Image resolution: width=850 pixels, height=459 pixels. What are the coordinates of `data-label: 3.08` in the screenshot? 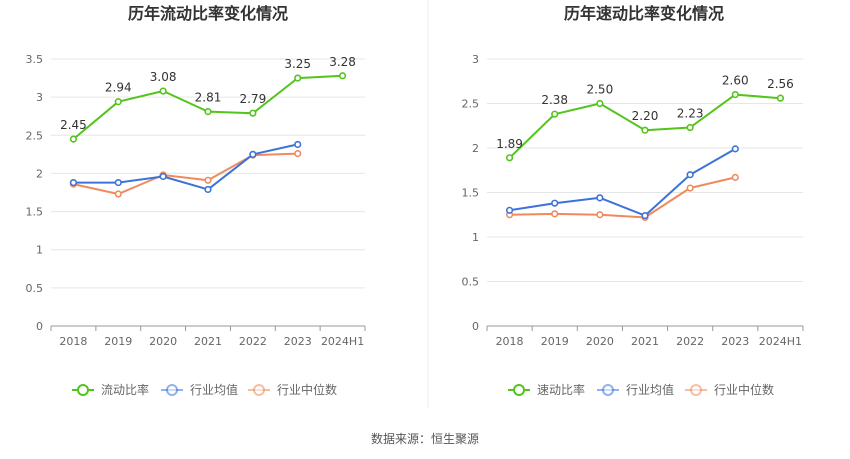 It's located at (163, 77).